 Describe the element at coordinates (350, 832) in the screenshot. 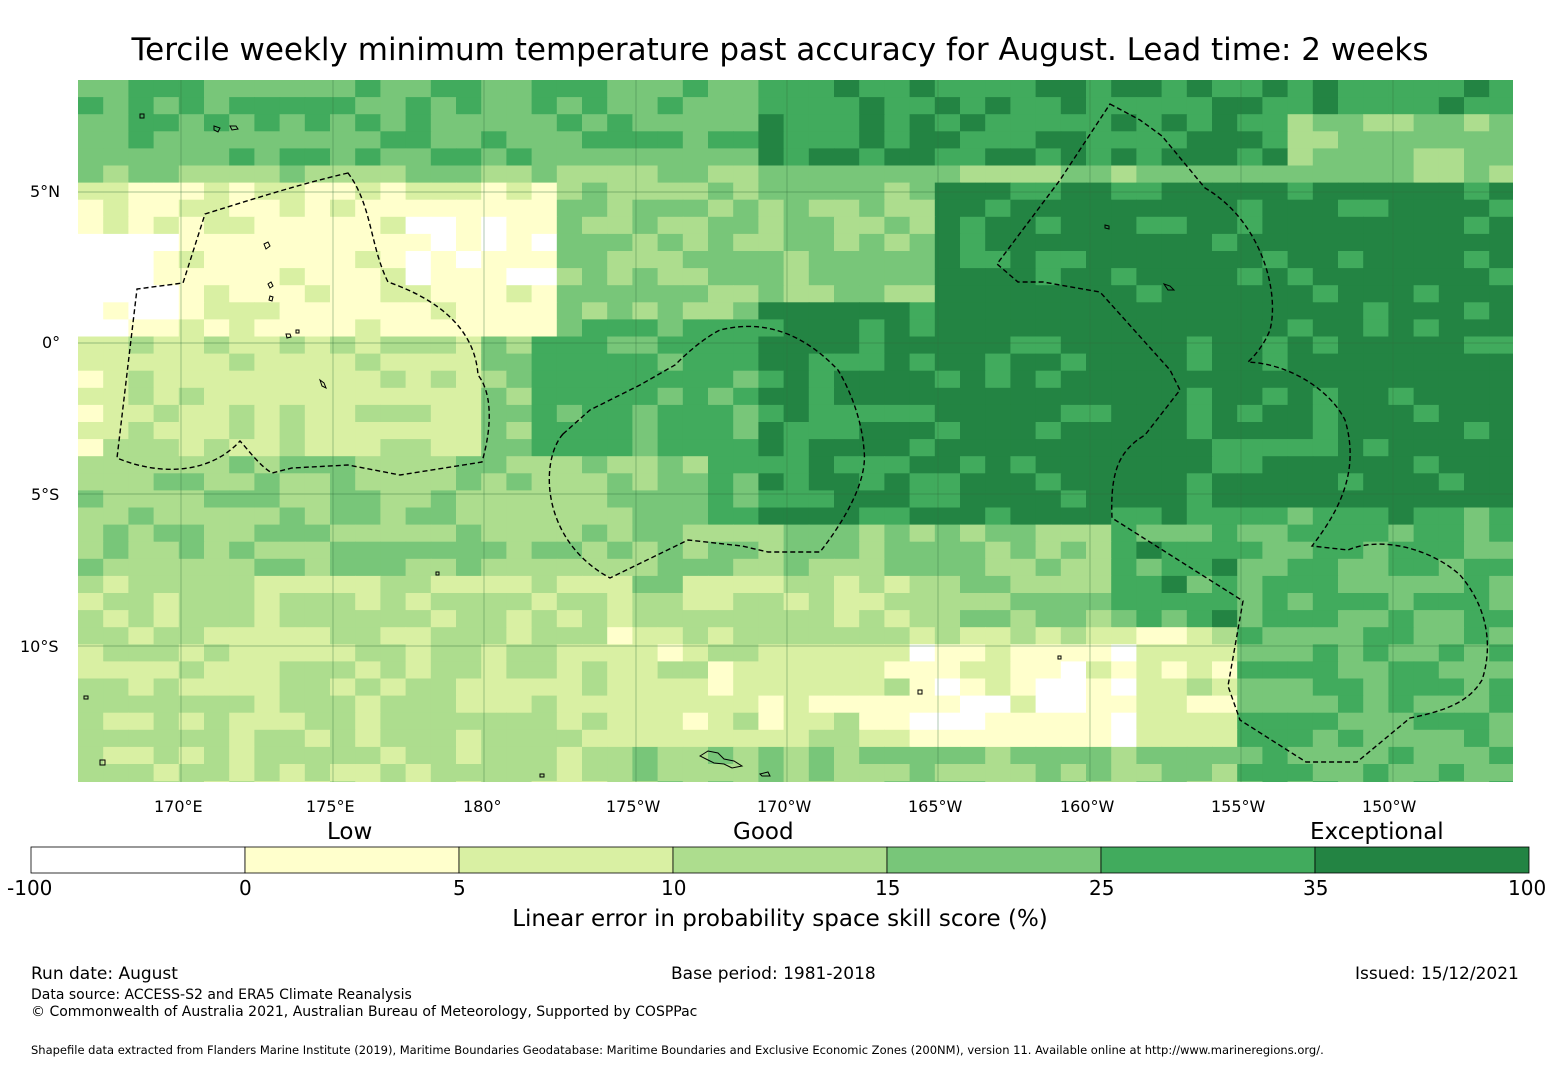

I see `colorbar-category-low: Low` at that location.